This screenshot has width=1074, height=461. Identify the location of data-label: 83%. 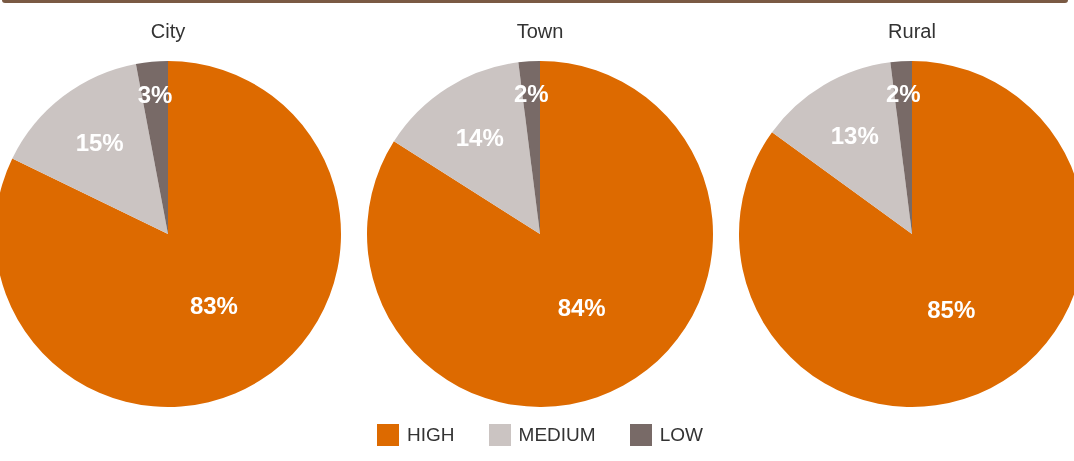
(213, 305).